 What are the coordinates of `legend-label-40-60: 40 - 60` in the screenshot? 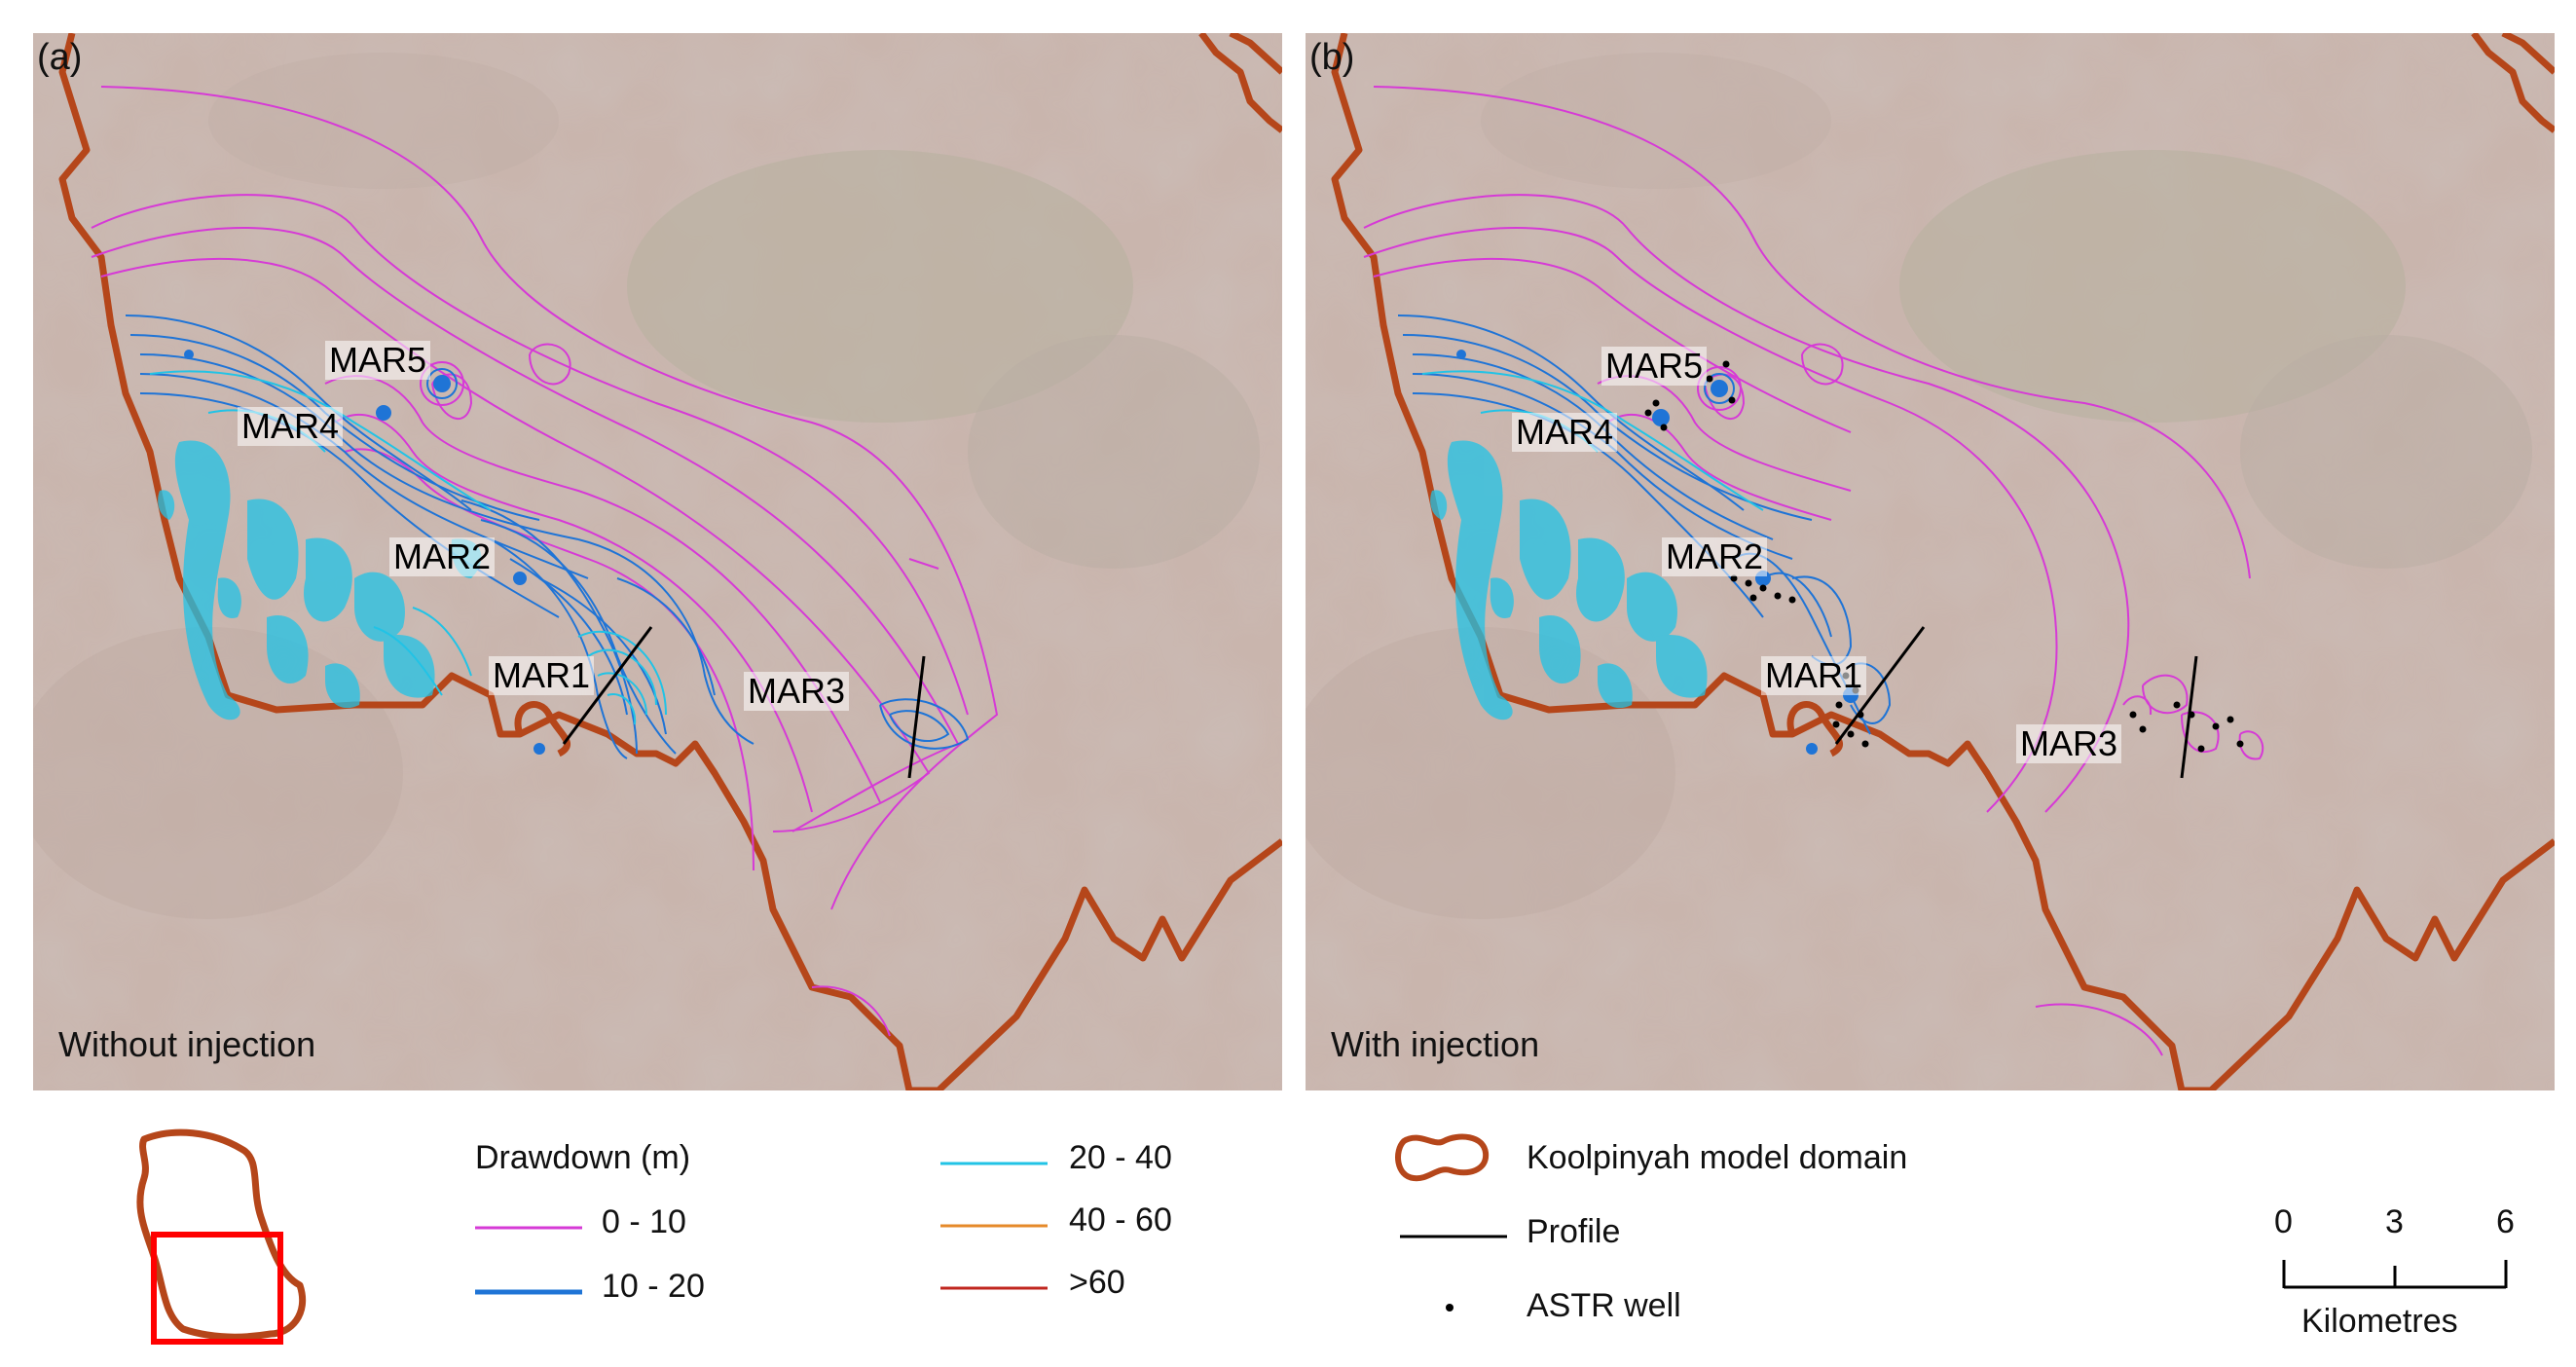 It's located at (1120, 1220).